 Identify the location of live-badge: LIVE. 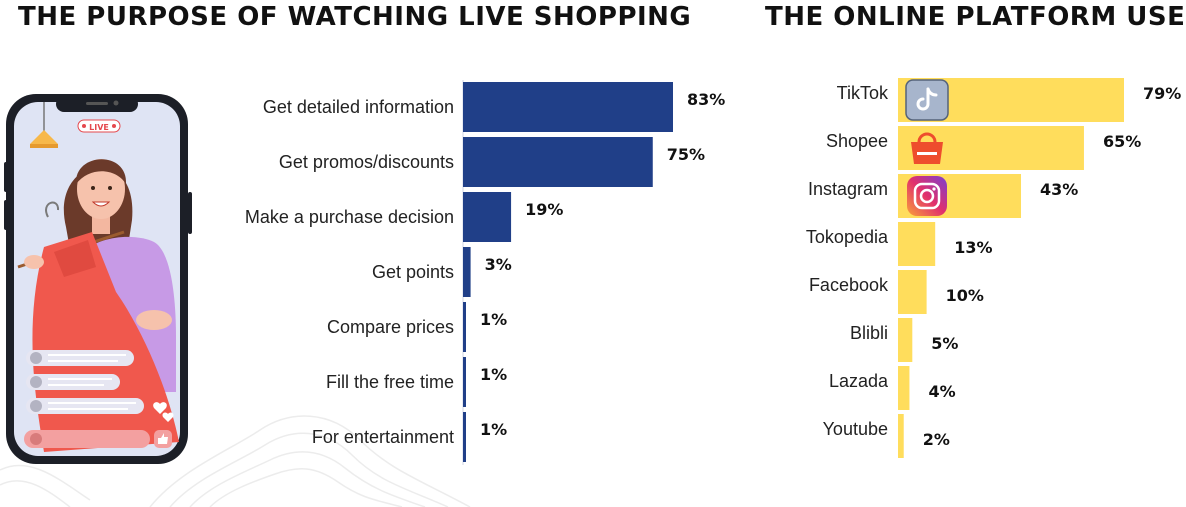
(99, 126).